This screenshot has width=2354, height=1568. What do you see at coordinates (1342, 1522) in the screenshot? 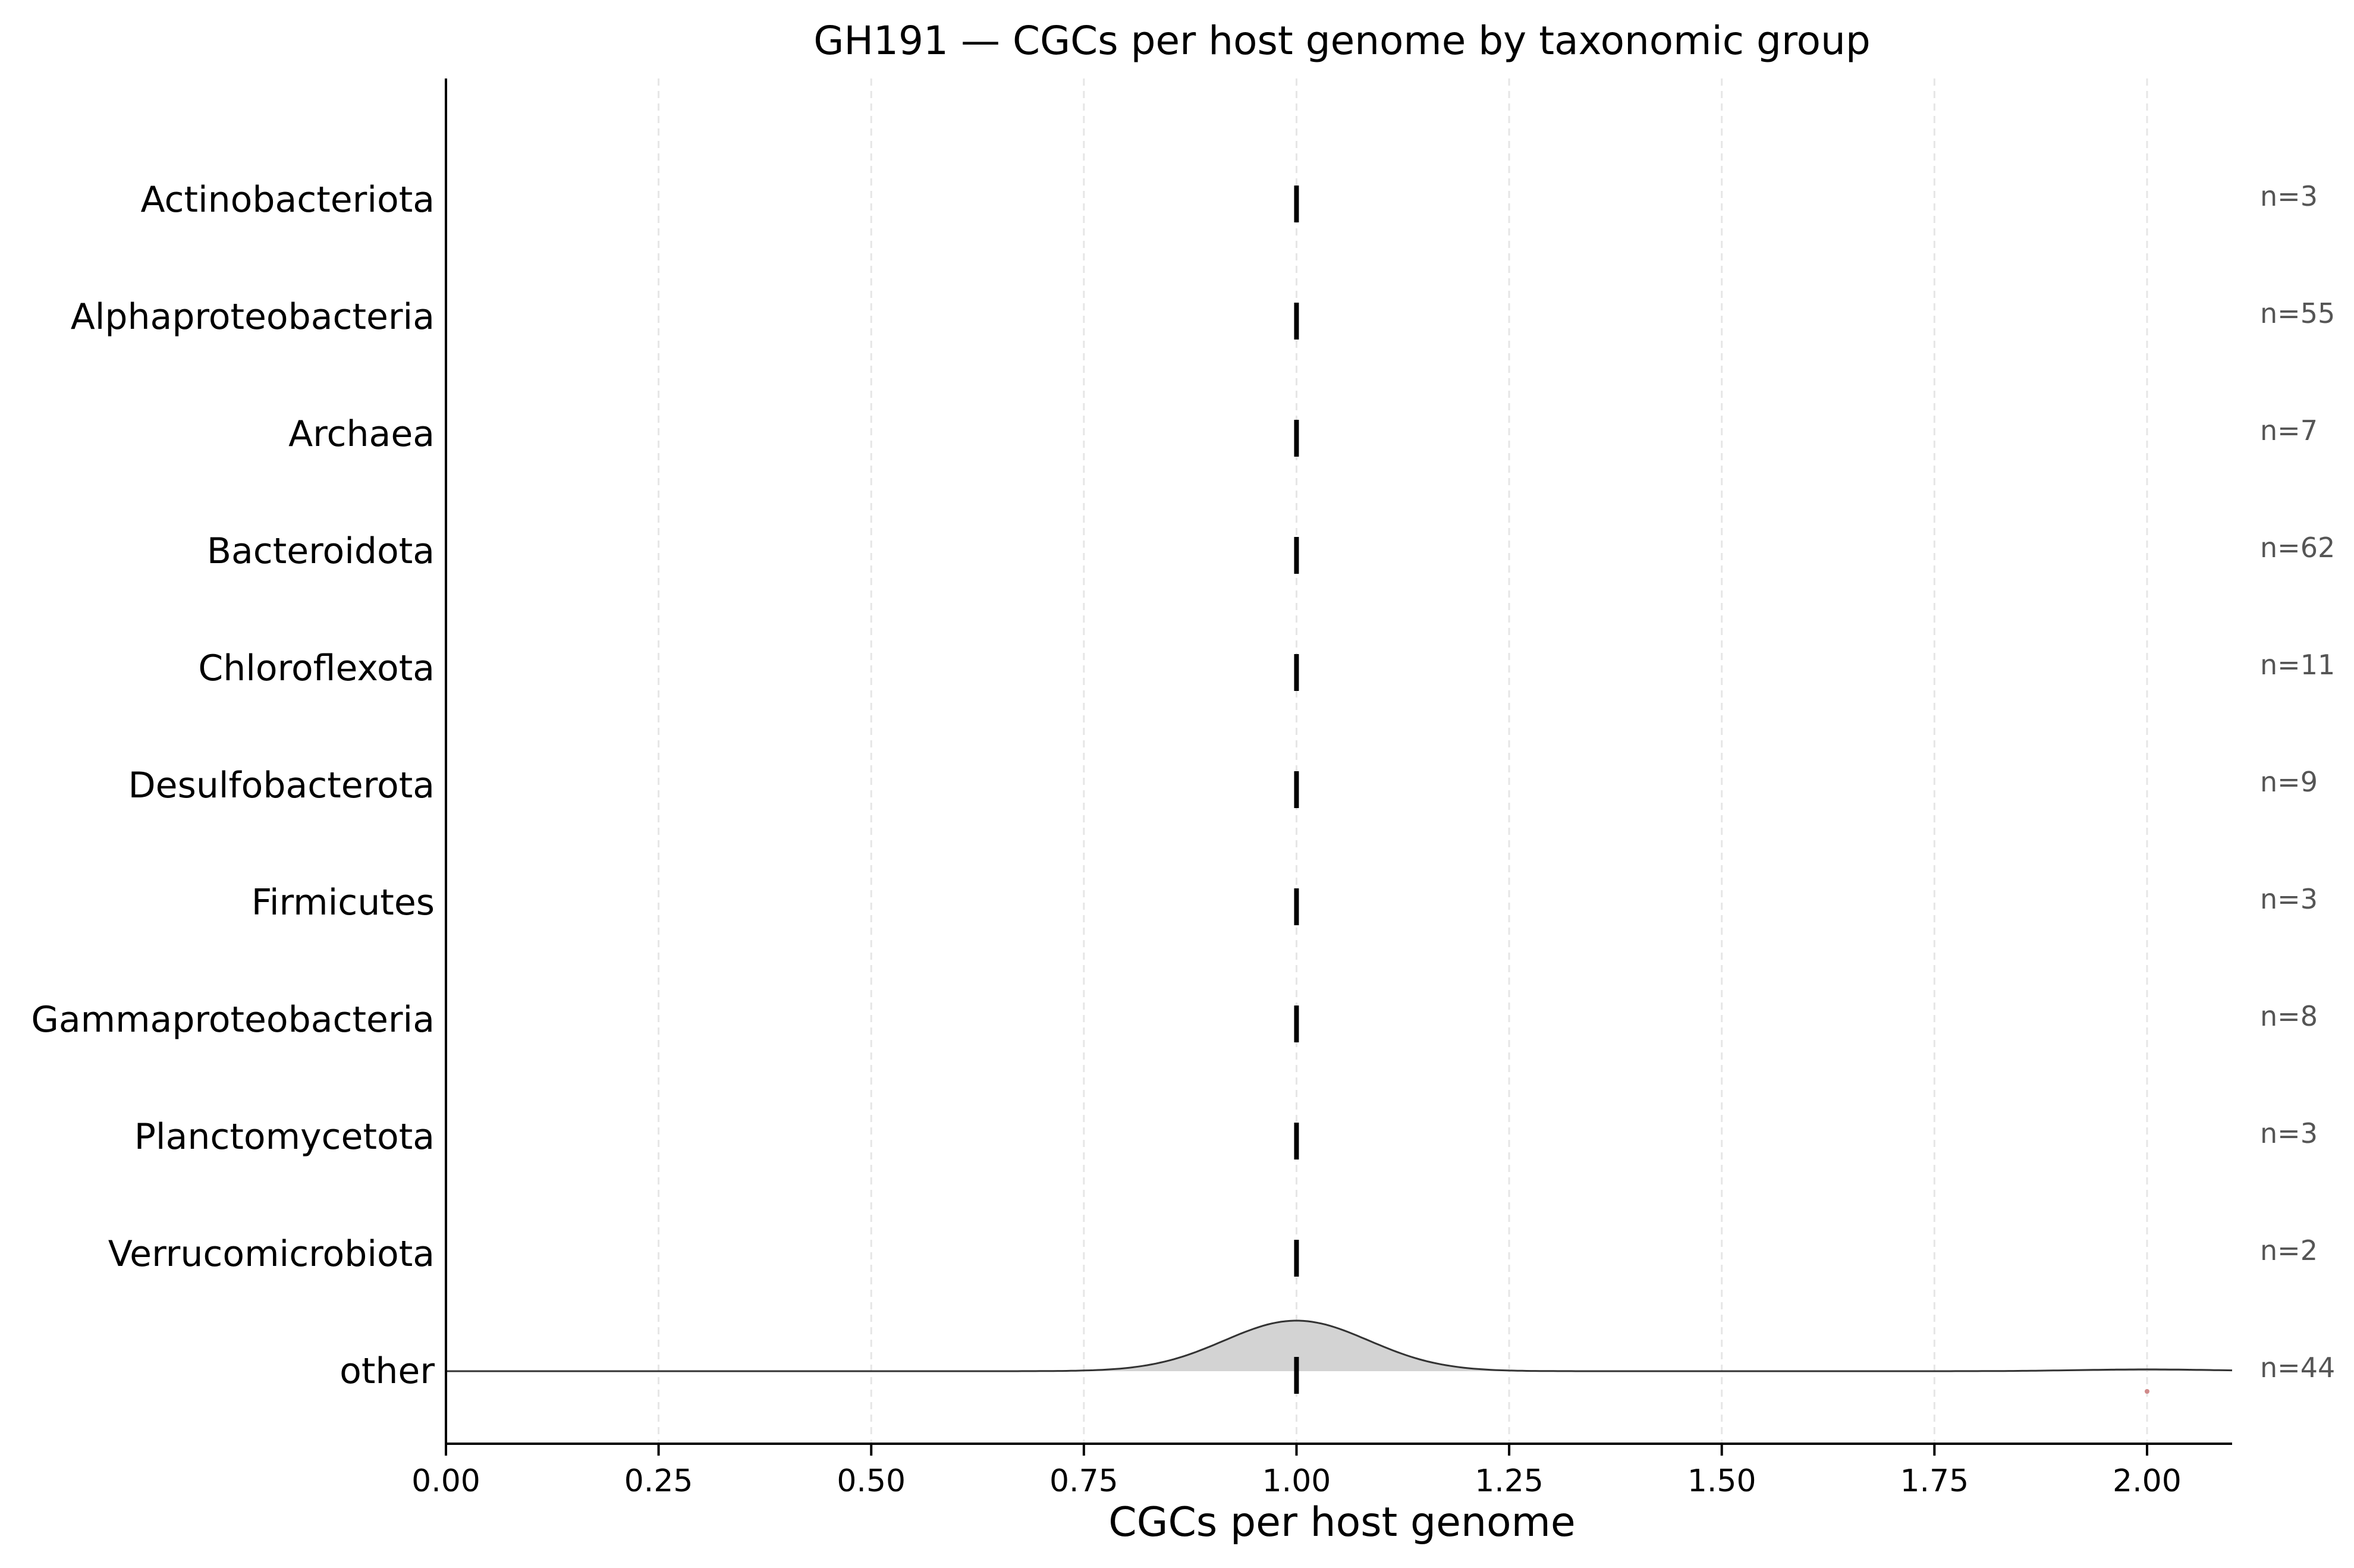
I see `x-axis-label: CGCs per host genome` at bounding box center [1342, 1522].